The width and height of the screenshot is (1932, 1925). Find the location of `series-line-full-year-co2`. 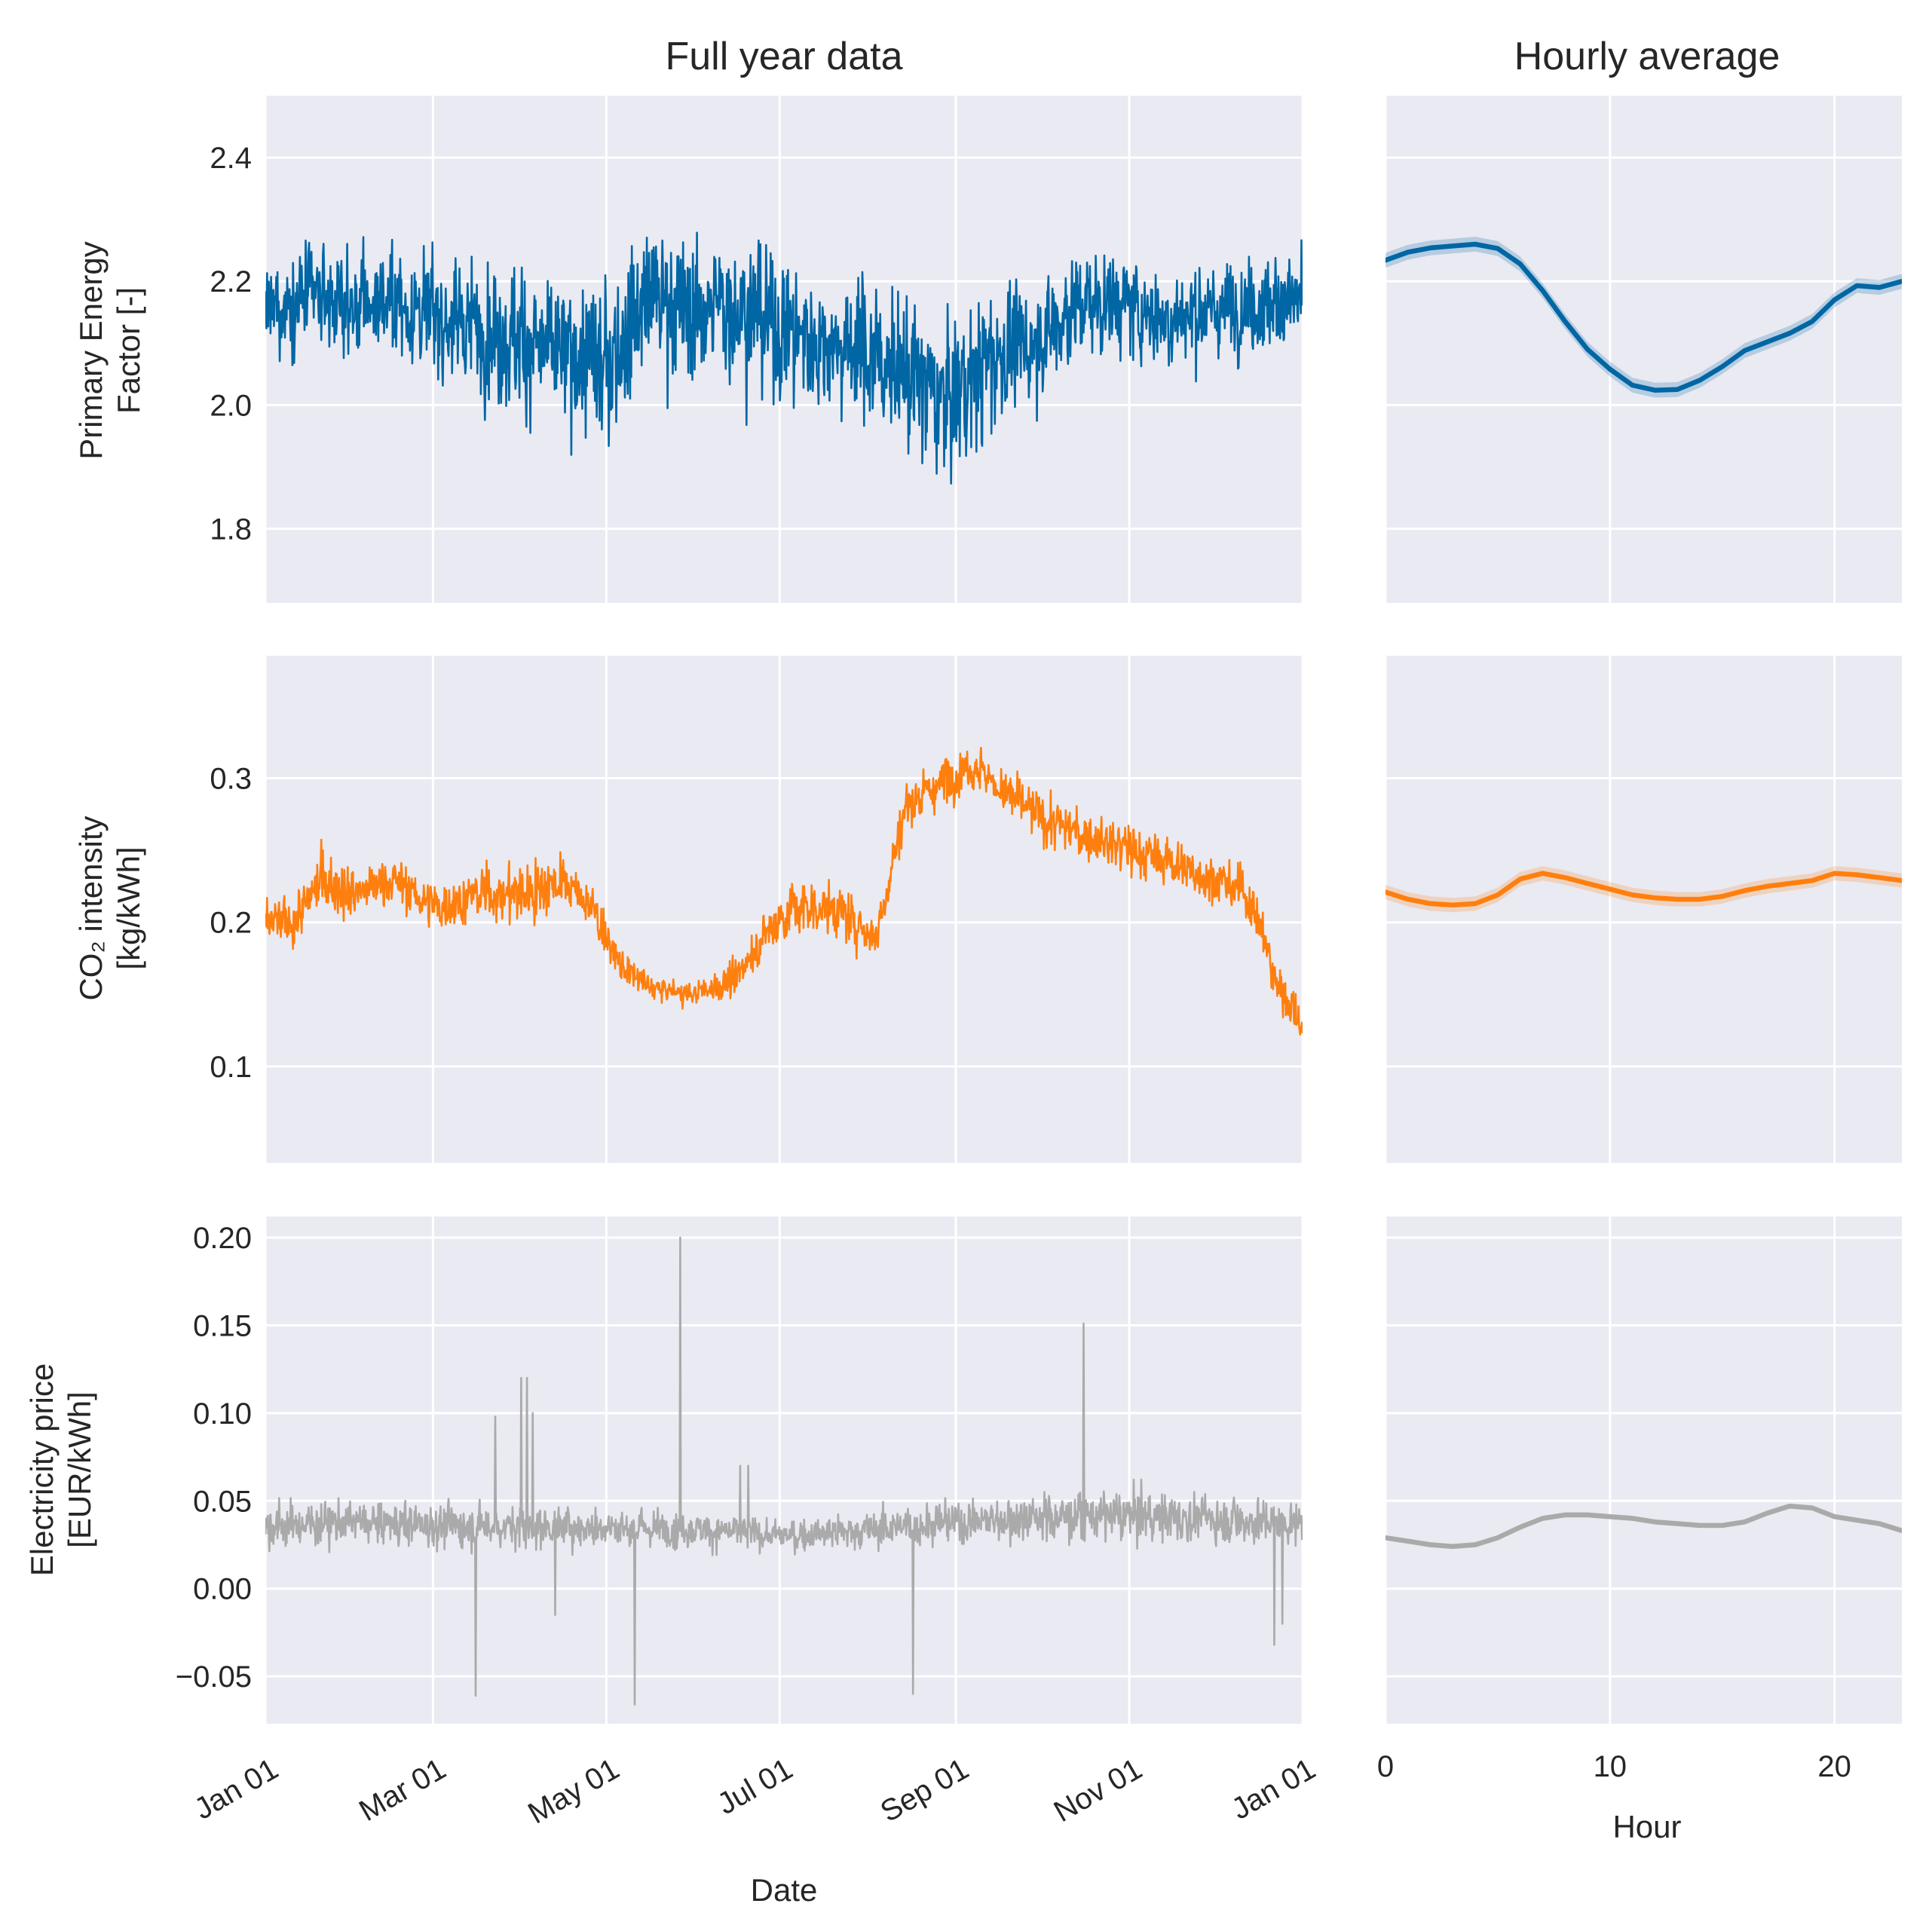

series-line-full-year-co2 is located at coordinates (784, 891).